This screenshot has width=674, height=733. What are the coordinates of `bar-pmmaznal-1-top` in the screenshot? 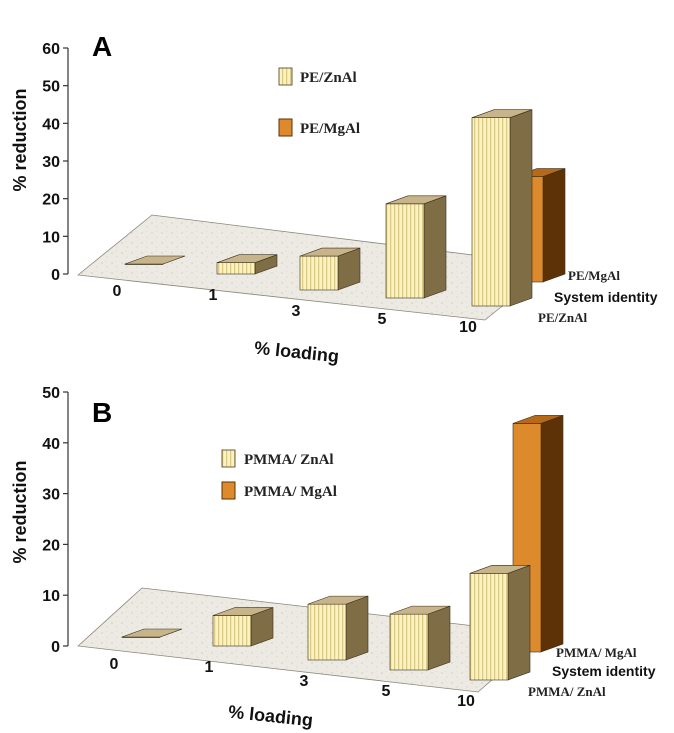 It's located at (243, 611).